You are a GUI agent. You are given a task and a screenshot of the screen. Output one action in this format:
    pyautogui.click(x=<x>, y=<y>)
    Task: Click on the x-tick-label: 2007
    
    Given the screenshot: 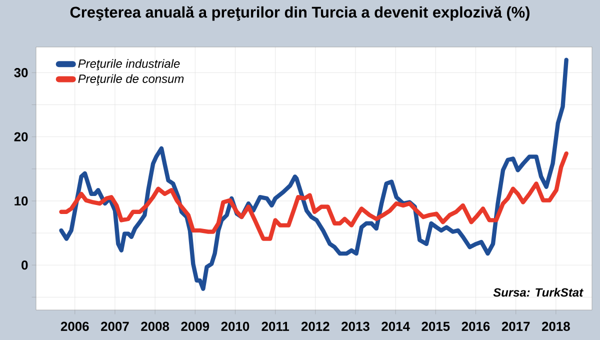 What is the action you would take?
    pyautogui.click(x=115, y=326)
    